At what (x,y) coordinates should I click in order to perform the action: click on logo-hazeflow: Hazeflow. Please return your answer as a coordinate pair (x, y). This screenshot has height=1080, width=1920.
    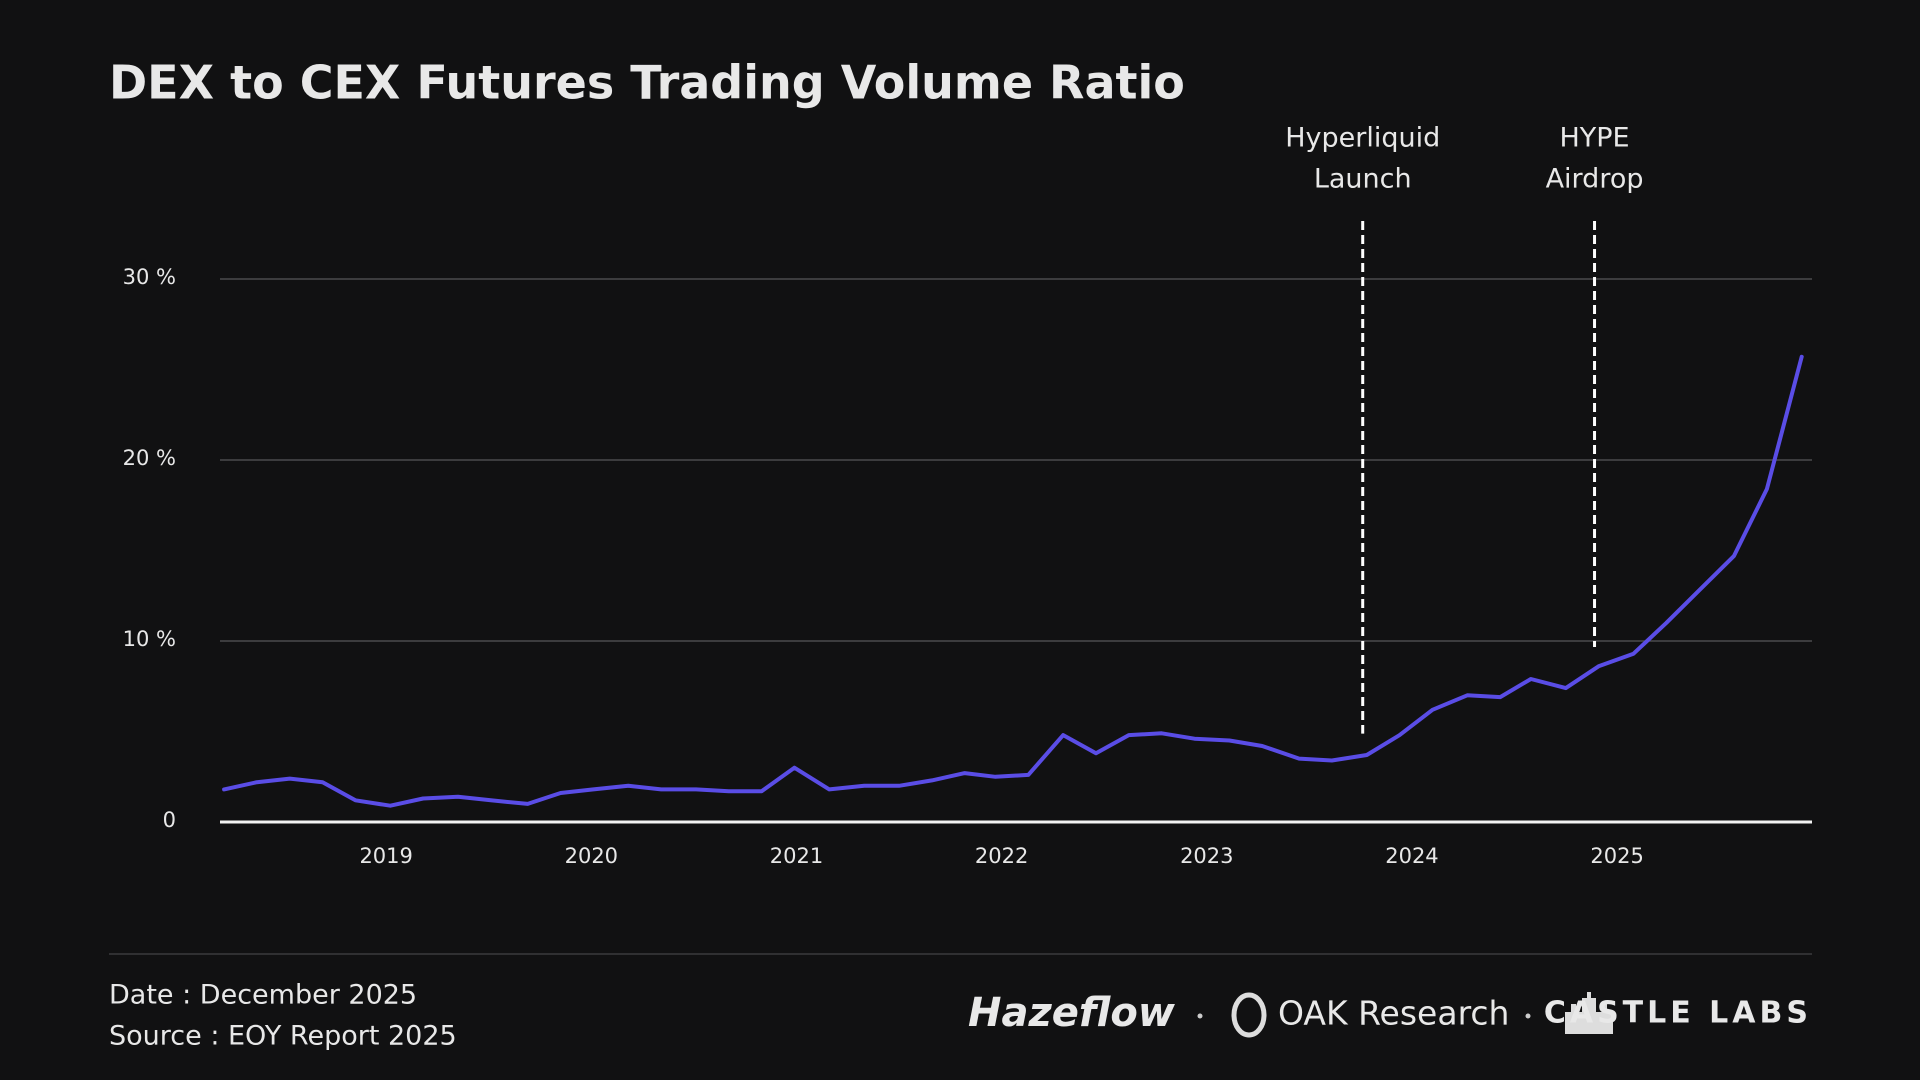
    Looking at the image, I should click on (1072, 1013).